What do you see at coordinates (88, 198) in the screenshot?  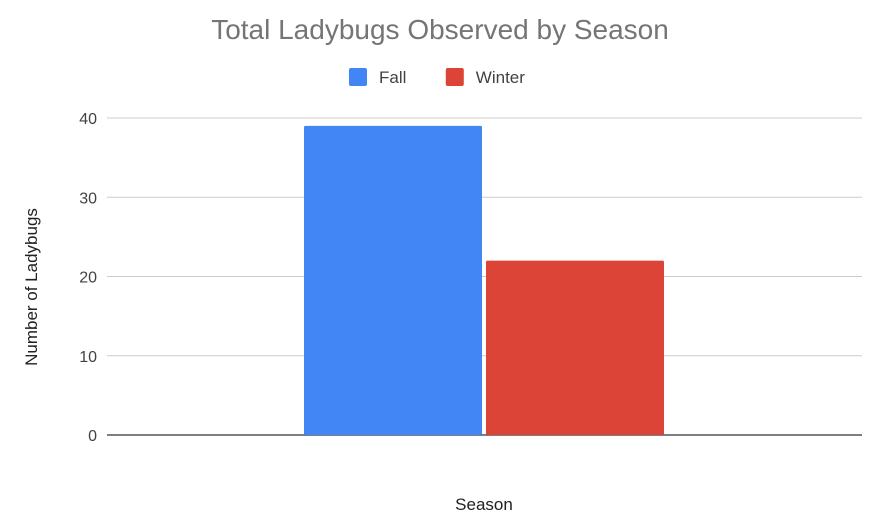 I see `y-tick-label: 30` at bounding box center [88, 198].